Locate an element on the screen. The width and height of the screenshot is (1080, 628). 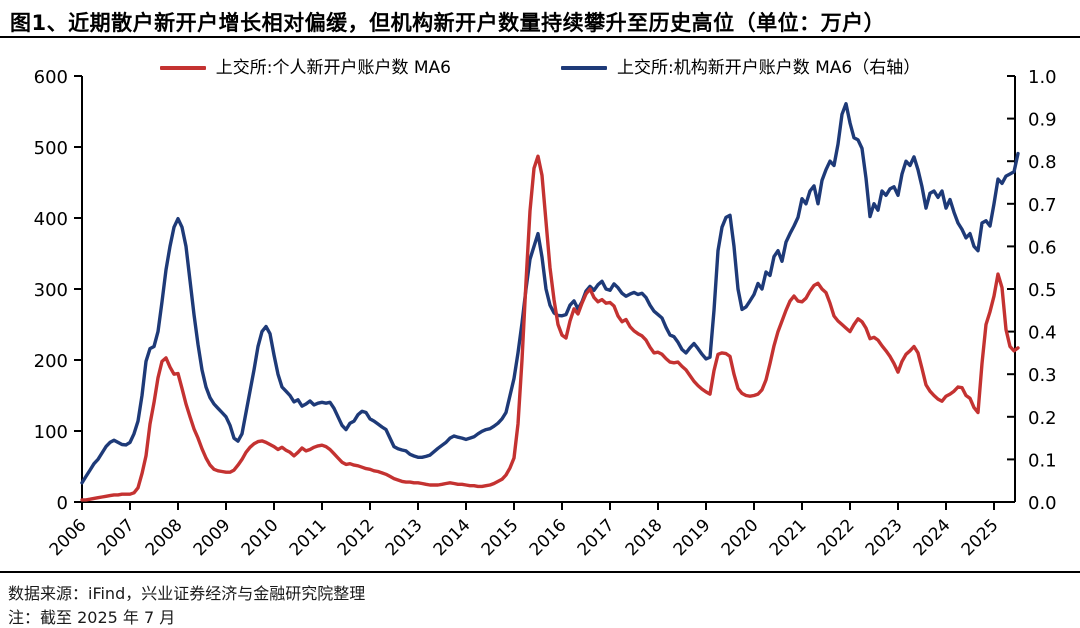
svg-text: 2010 is located at coordinates (260, 537).